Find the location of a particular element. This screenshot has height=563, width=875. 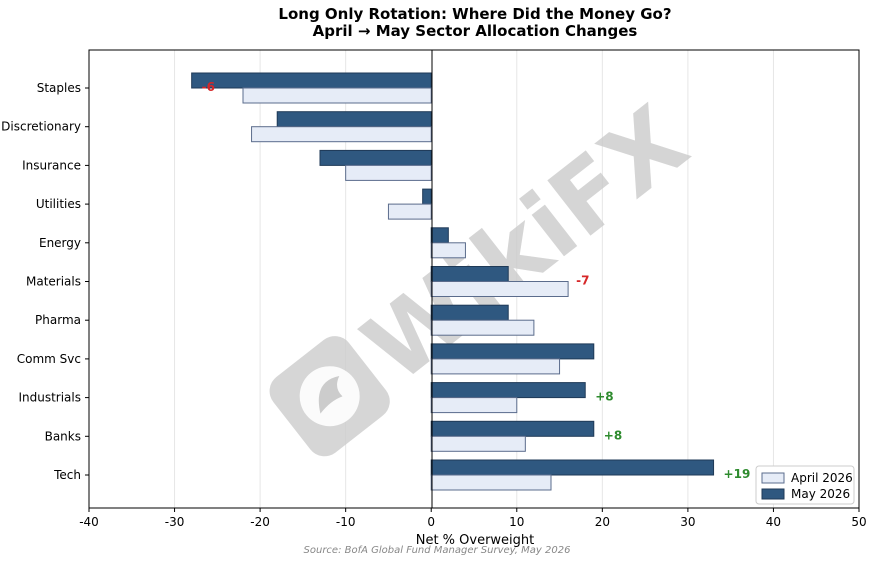

y-tick-label: Comm Svc is located at coordinates (49, 359).